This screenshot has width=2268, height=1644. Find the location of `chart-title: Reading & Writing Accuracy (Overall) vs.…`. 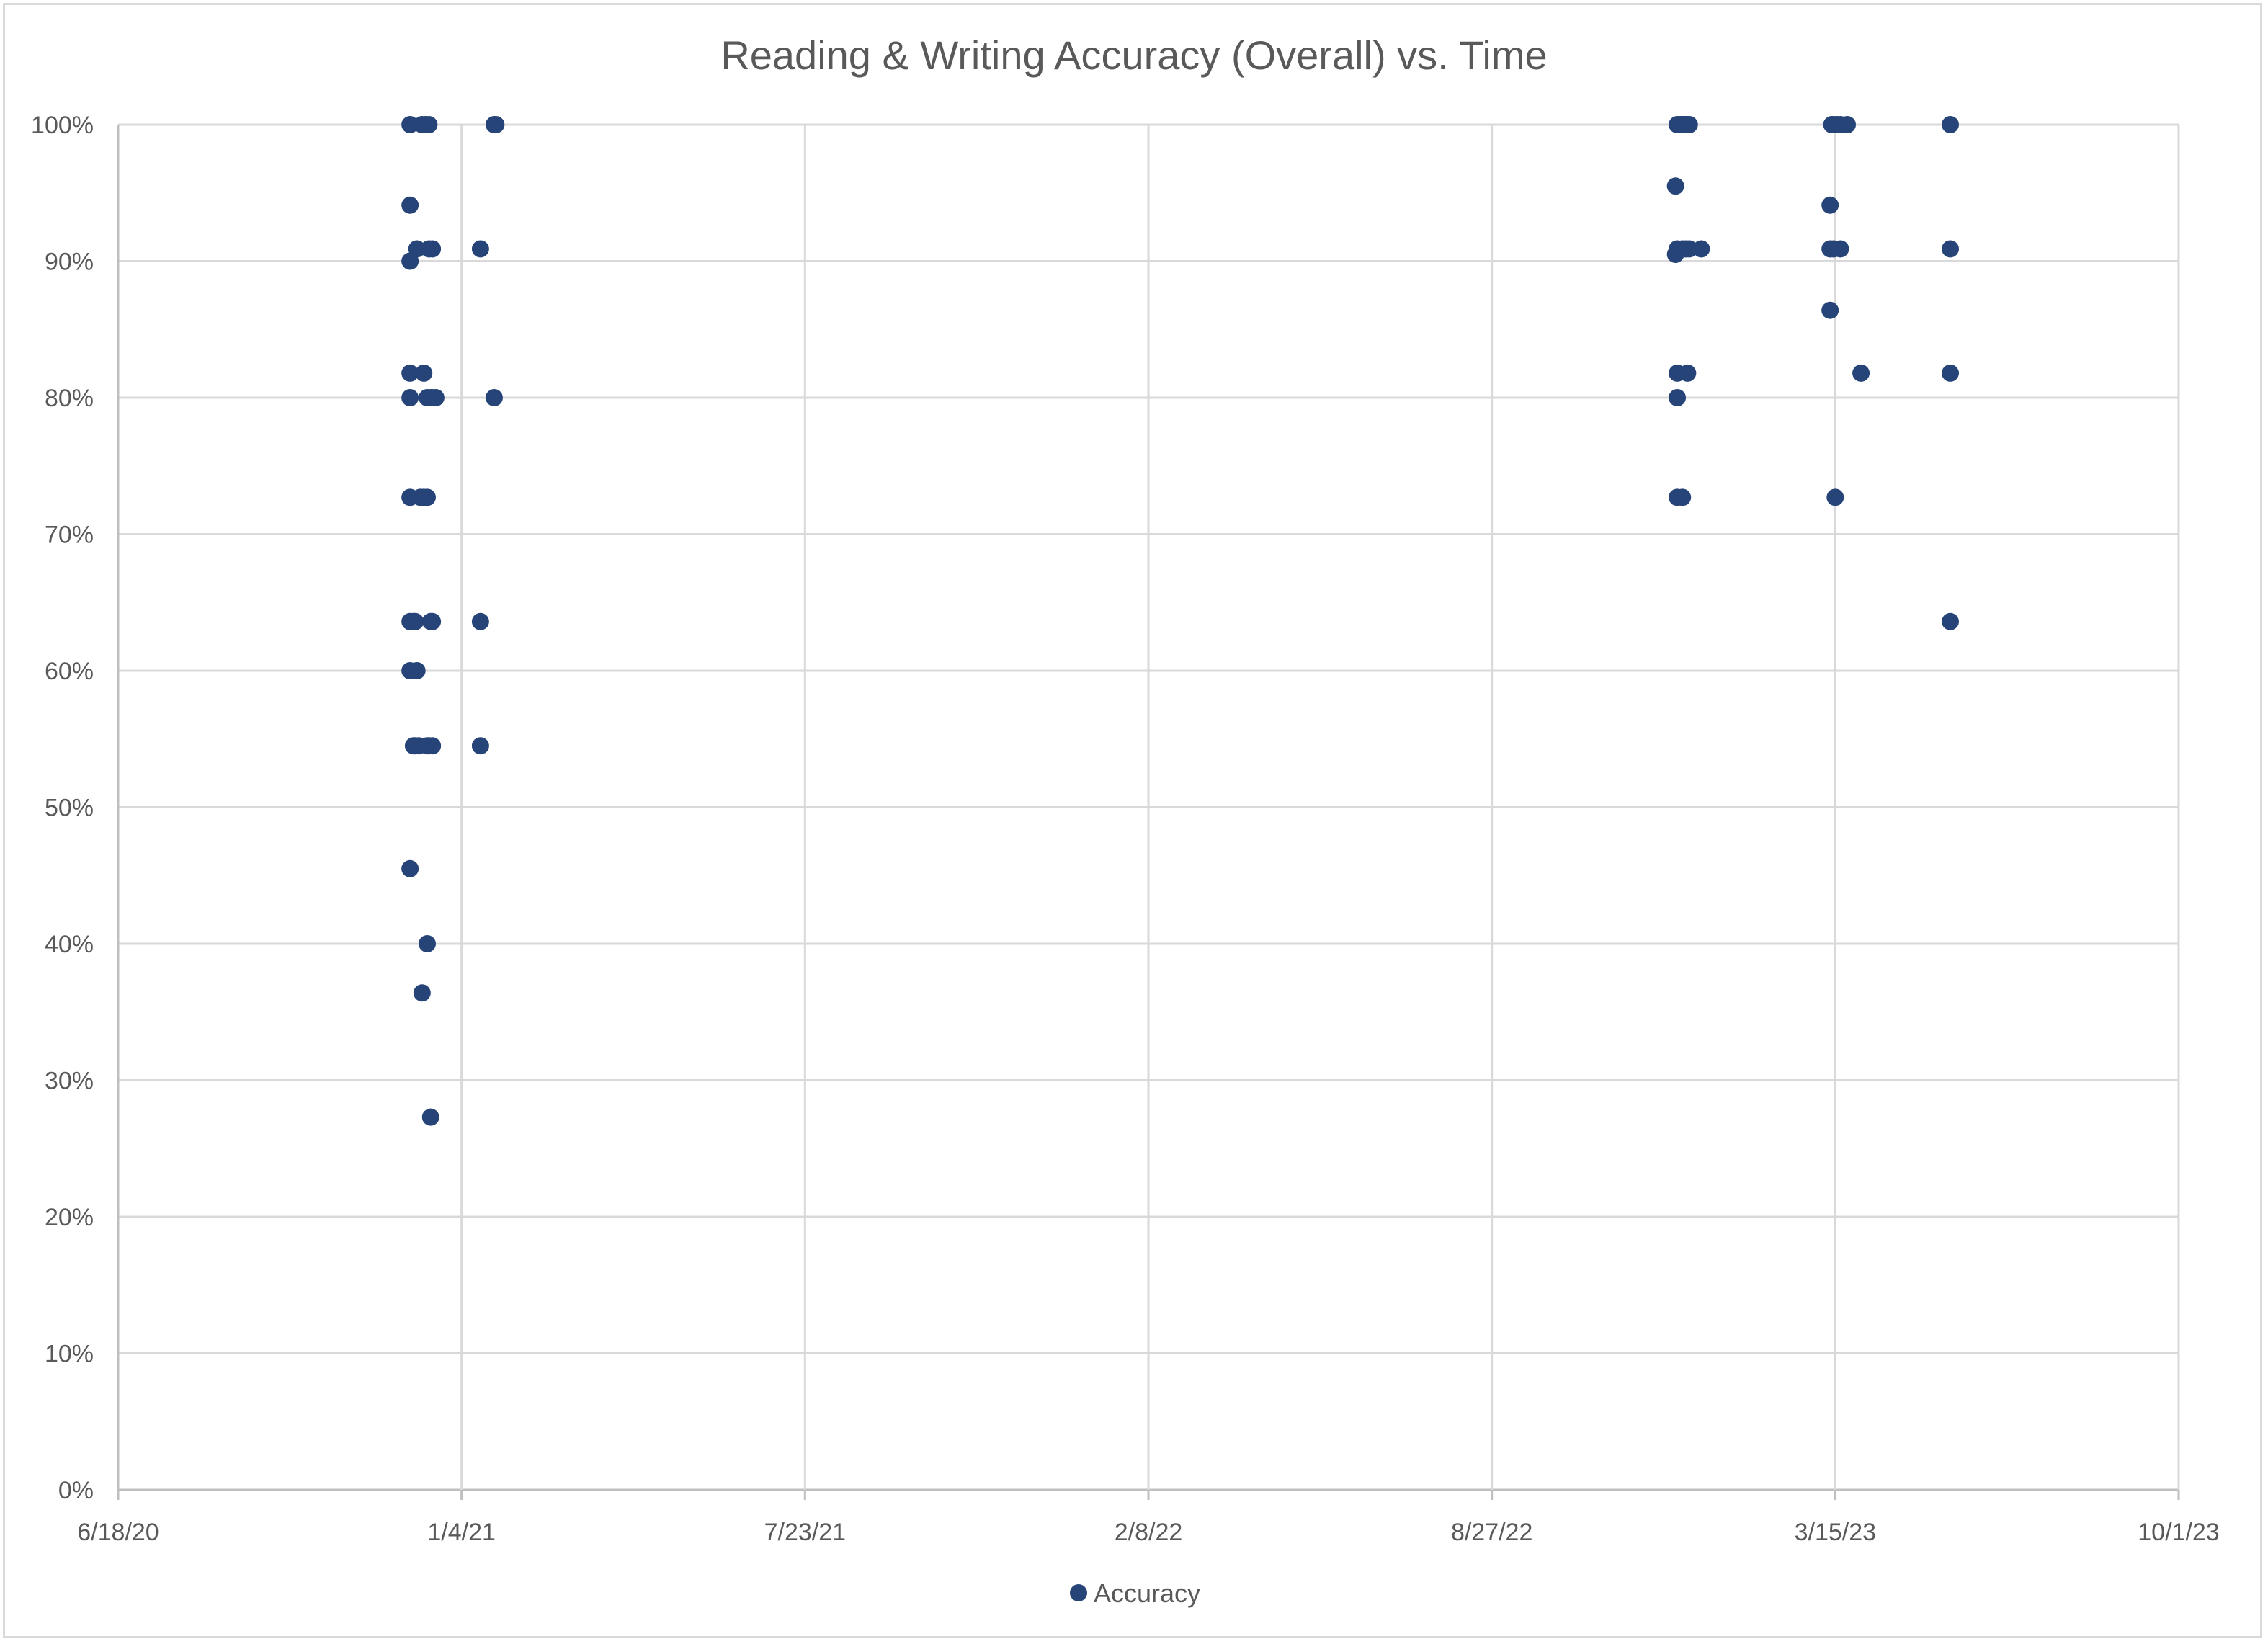

chart-title: Reading & Writing Accuracy (Overall) vs.… is located at coordinates (1133, 55).